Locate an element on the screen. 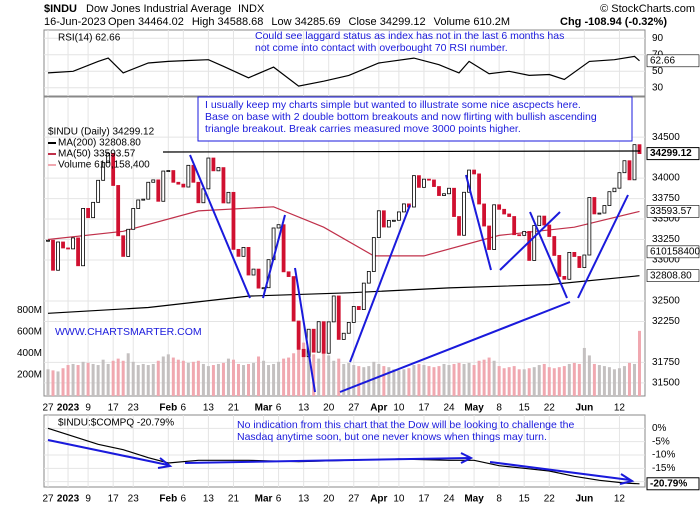 Image resolution: width=700 pixels, height=514 pixels. copyright: © StockCharts.com is located at coordinates (647, 9).